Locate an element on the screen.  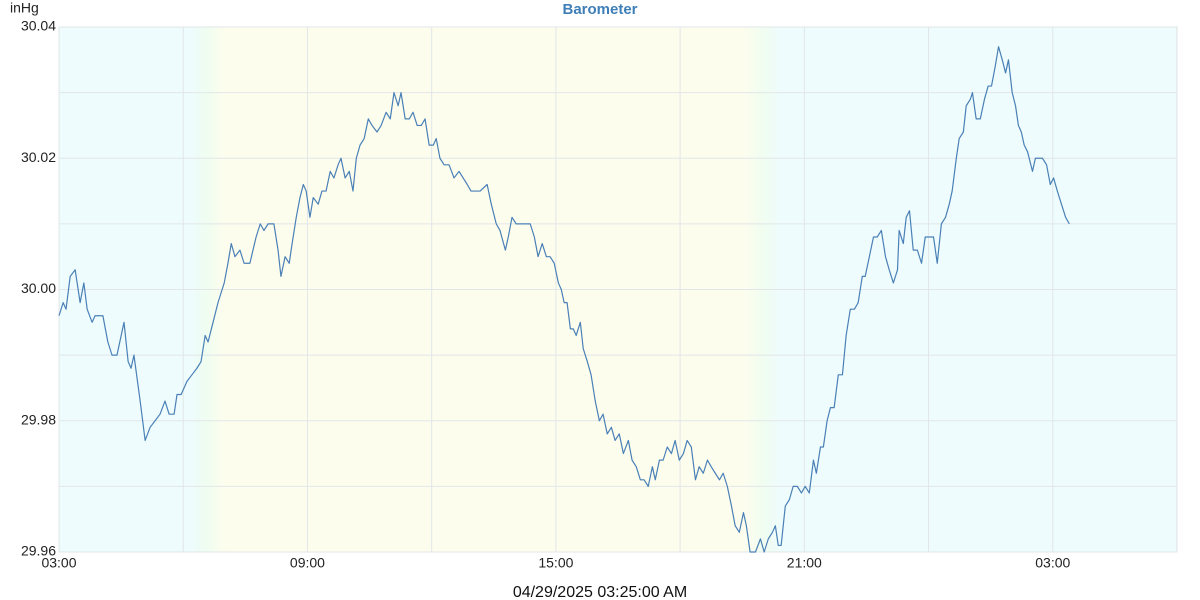
y-tick-label: 29.98 is located at coordinates (38, 419).